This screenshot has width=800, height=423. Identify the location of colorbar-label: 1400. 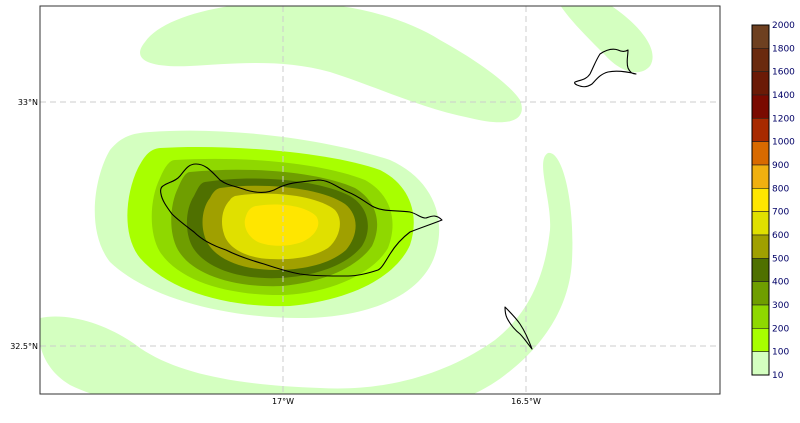
(783, 96).